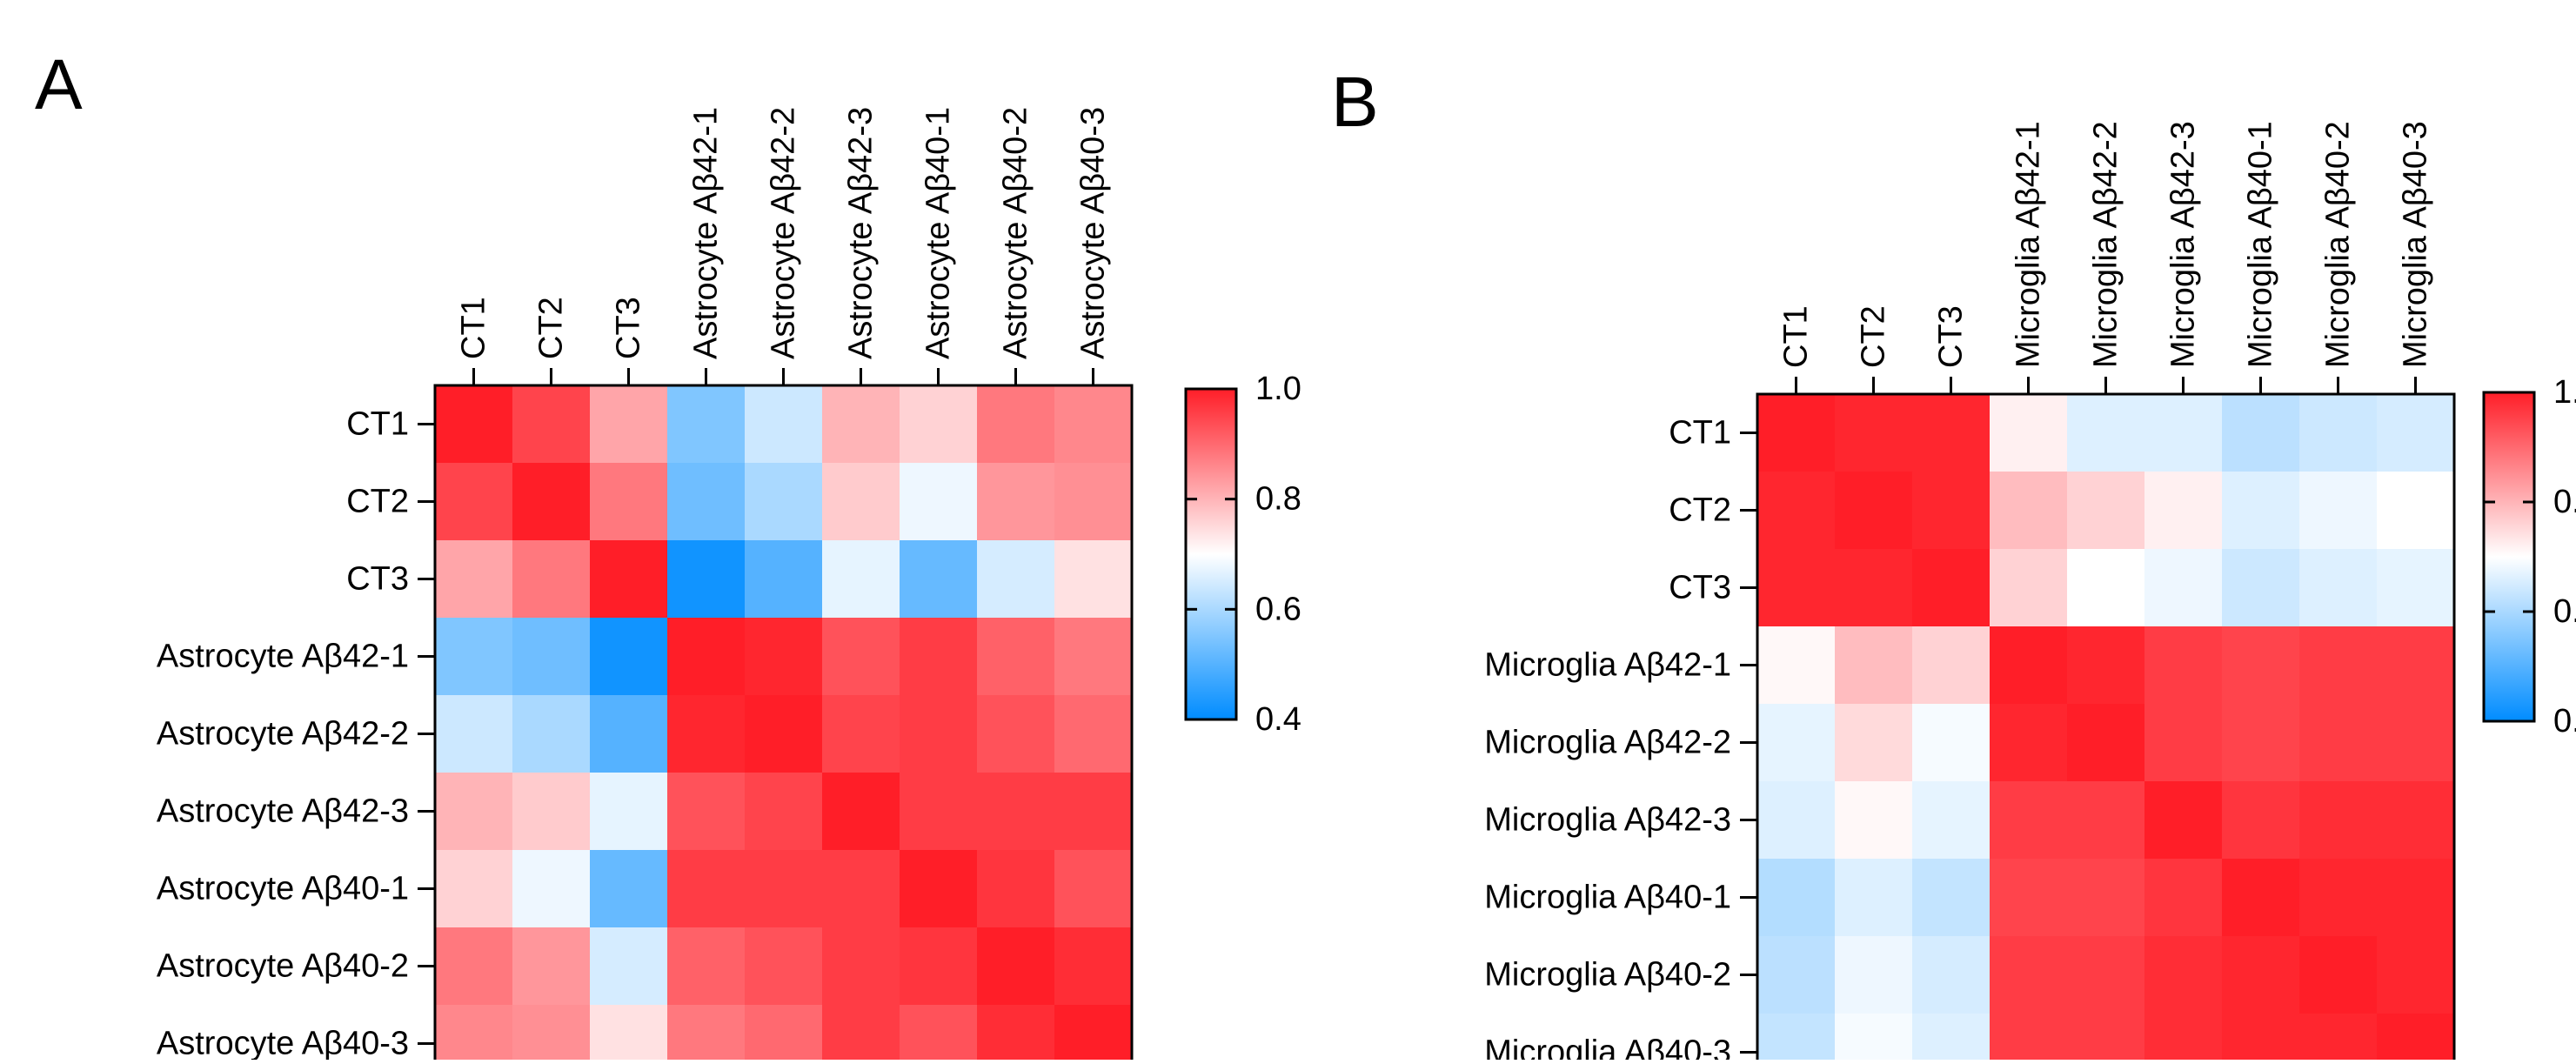 The width and height of the screenshot is (2576, 1064). What do you see at coordinates (1607, 665) in the screenshot?
I see `row-label: Microglia Aβ42-1` at bounding box center [1607, 665].